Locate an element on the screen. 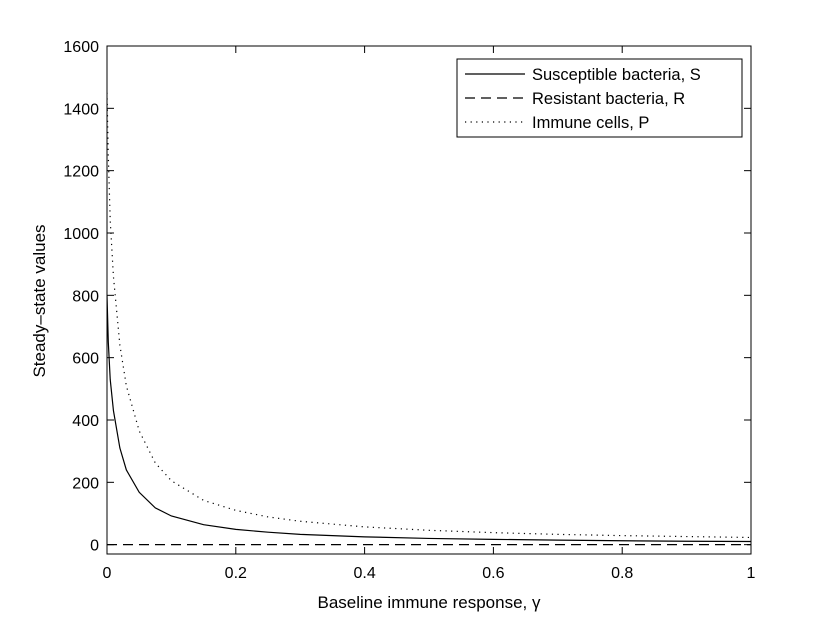 Image resolution: width=830 pixels, height=625 pixels. y-tick-label: 800 is located at coordinates (85, 296).